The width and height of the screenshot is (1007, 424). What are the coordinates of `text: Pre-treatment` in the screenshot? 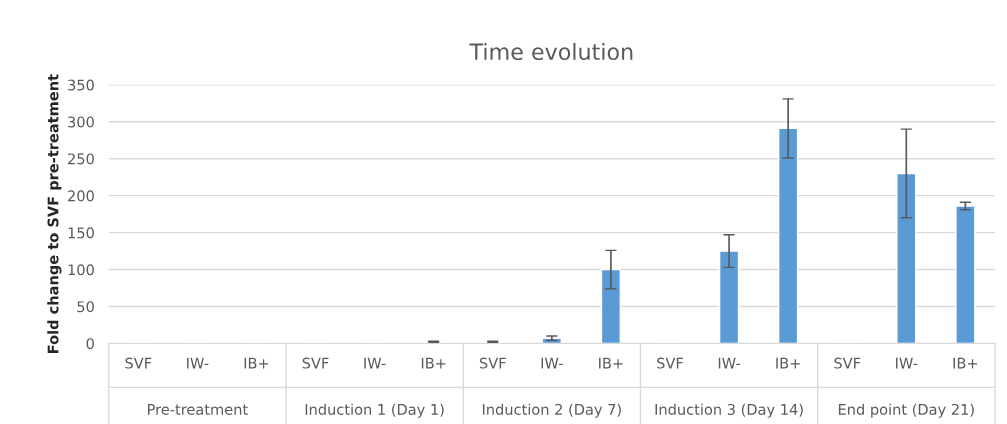 It's located at (198, 409).